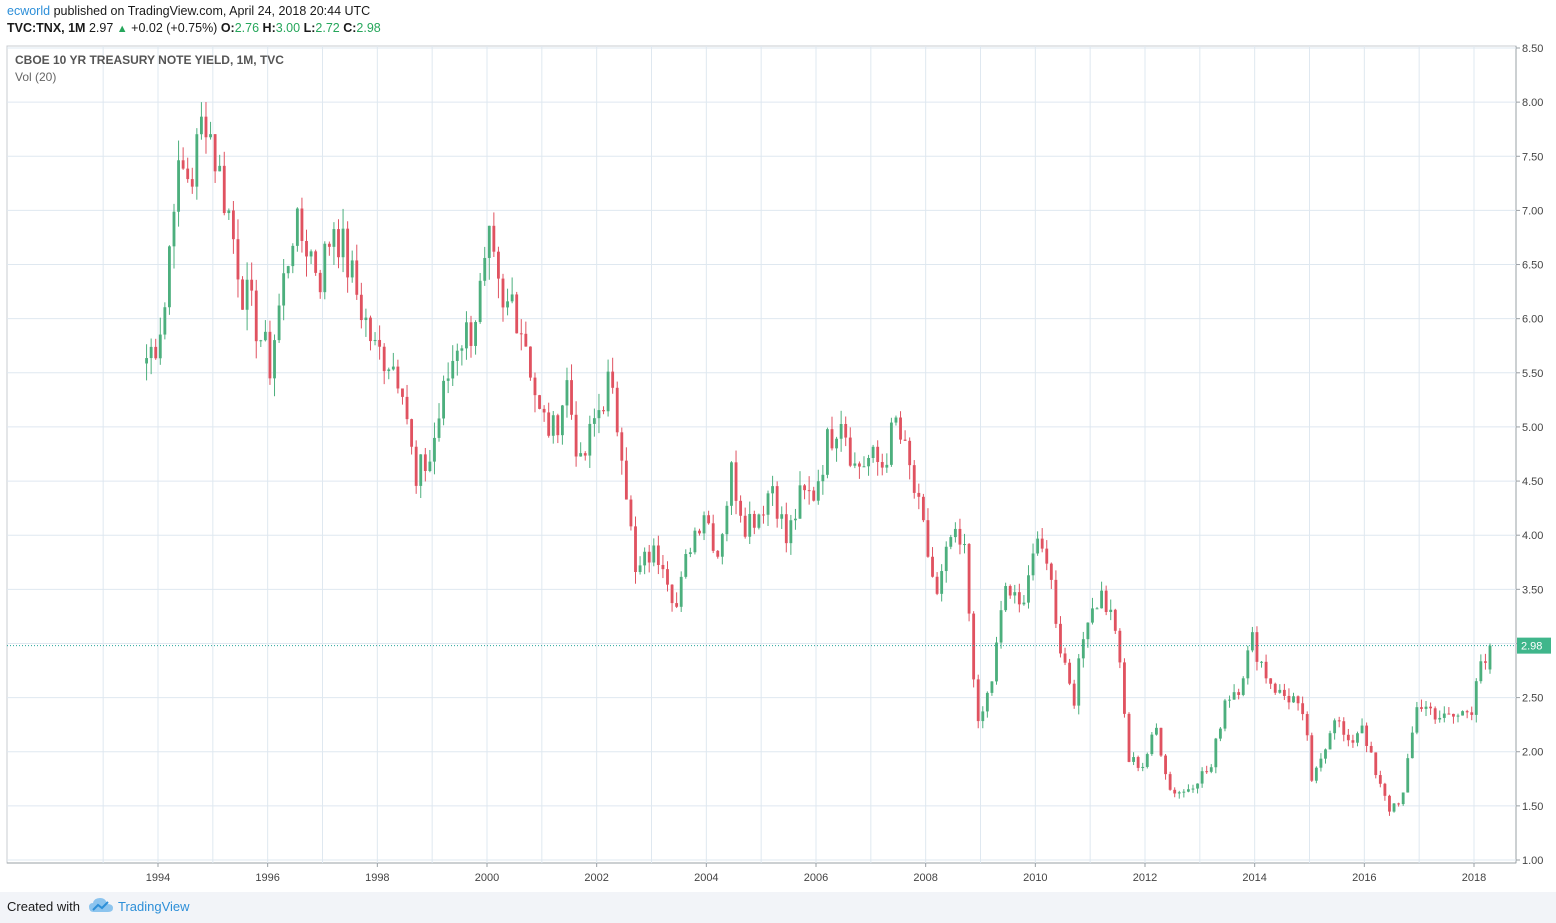 Image resolution: width=1556 pixels, height=923 pixels. Describe the element at coordinates (1532, 320) in the screenshot. I see `y-tick-label: 6.00` at that location.